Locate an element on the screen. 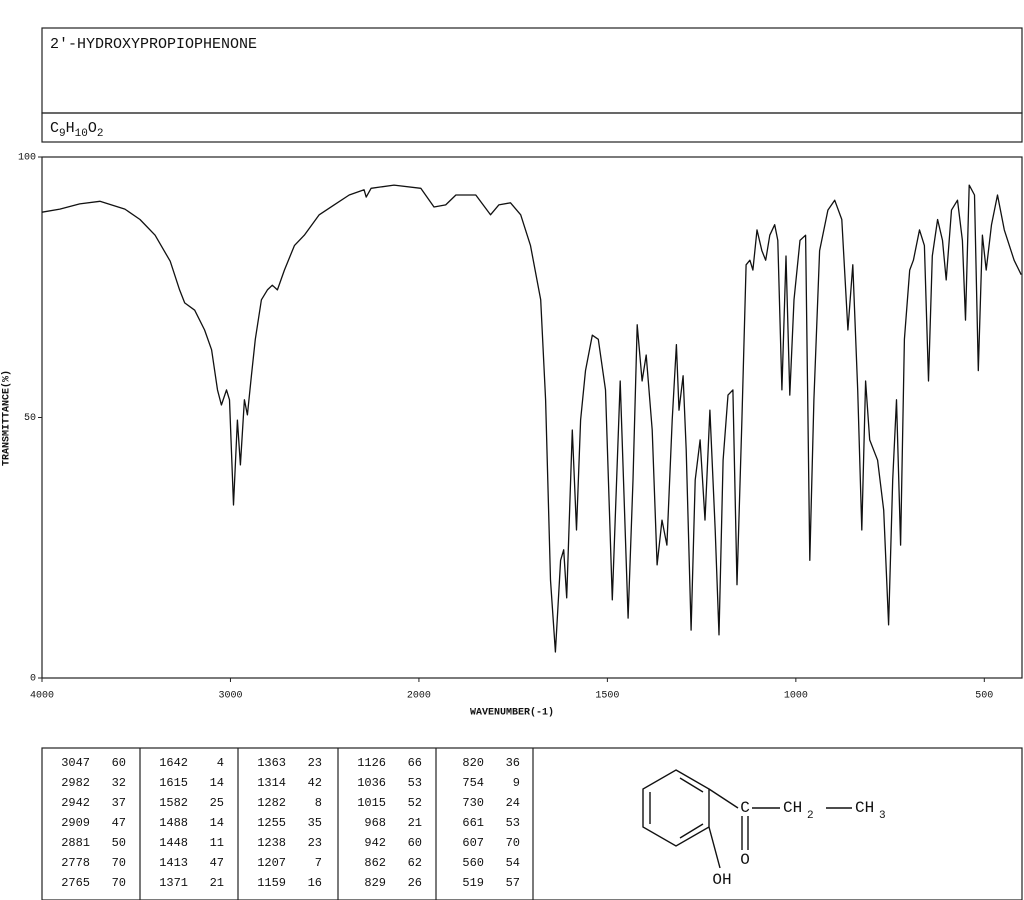 The height and width of the screenshot is (900, 1024). x-tick-label: 1000 is located at coordinates (796, 696).